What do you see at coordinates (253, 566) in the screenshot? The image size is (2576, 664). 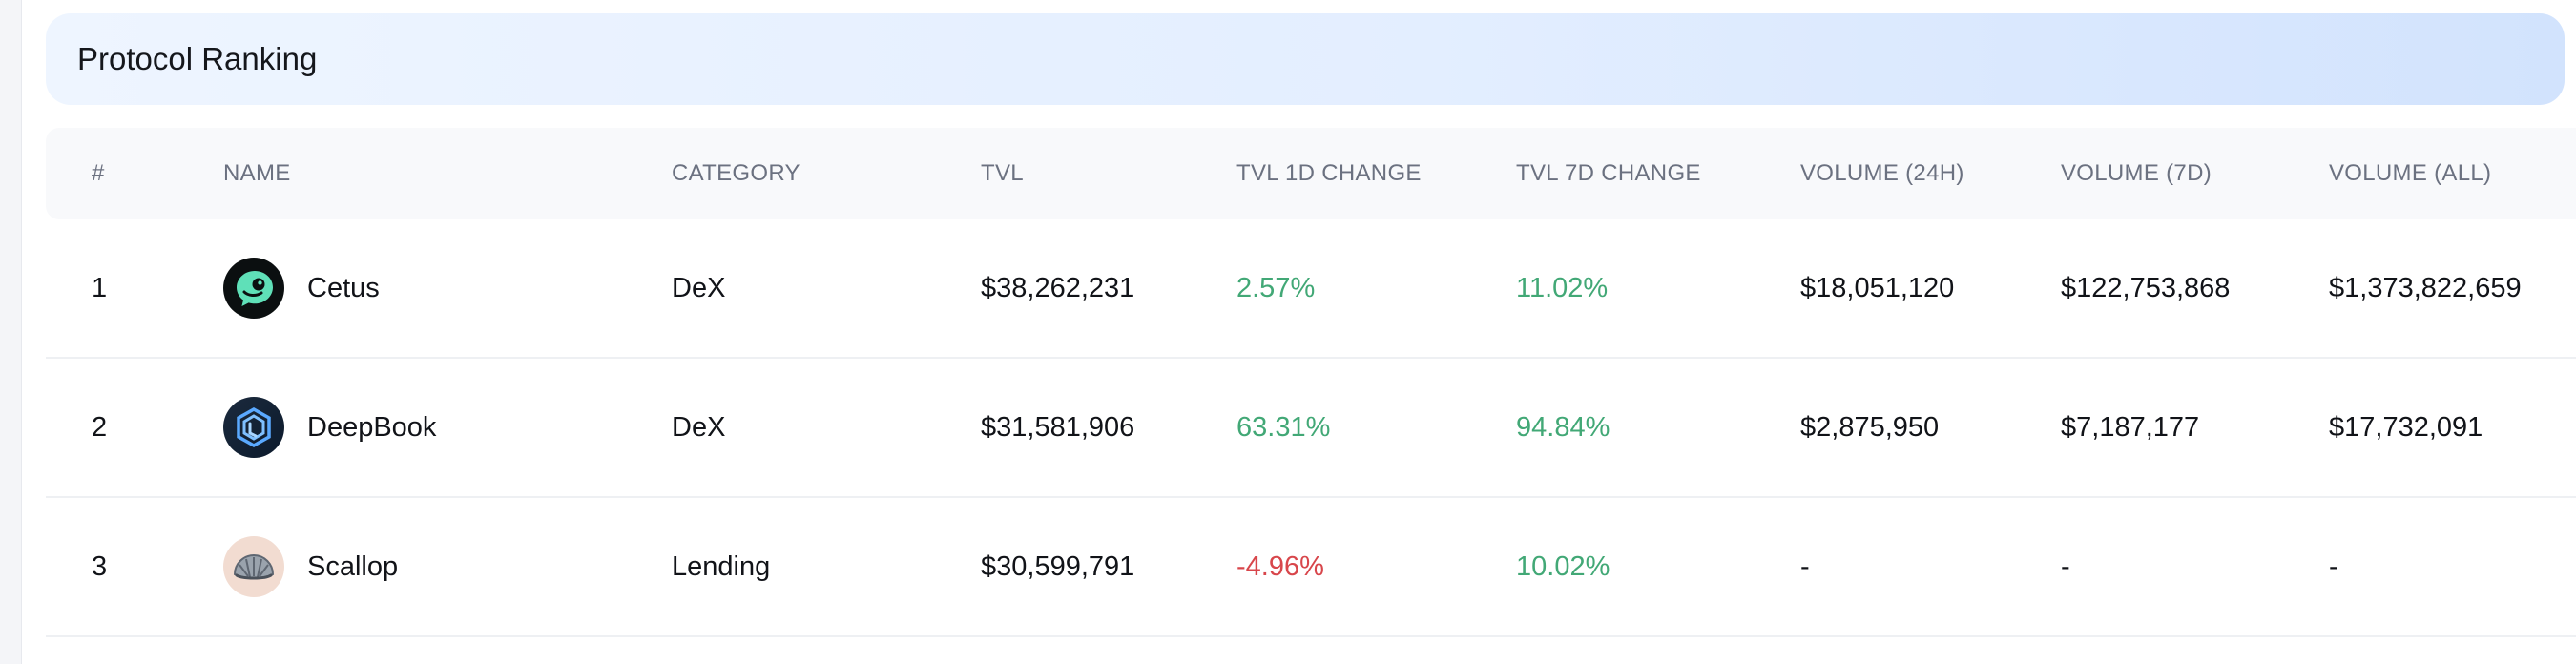 I see `scallop-logo-icon` at bounding box center [253, 566].